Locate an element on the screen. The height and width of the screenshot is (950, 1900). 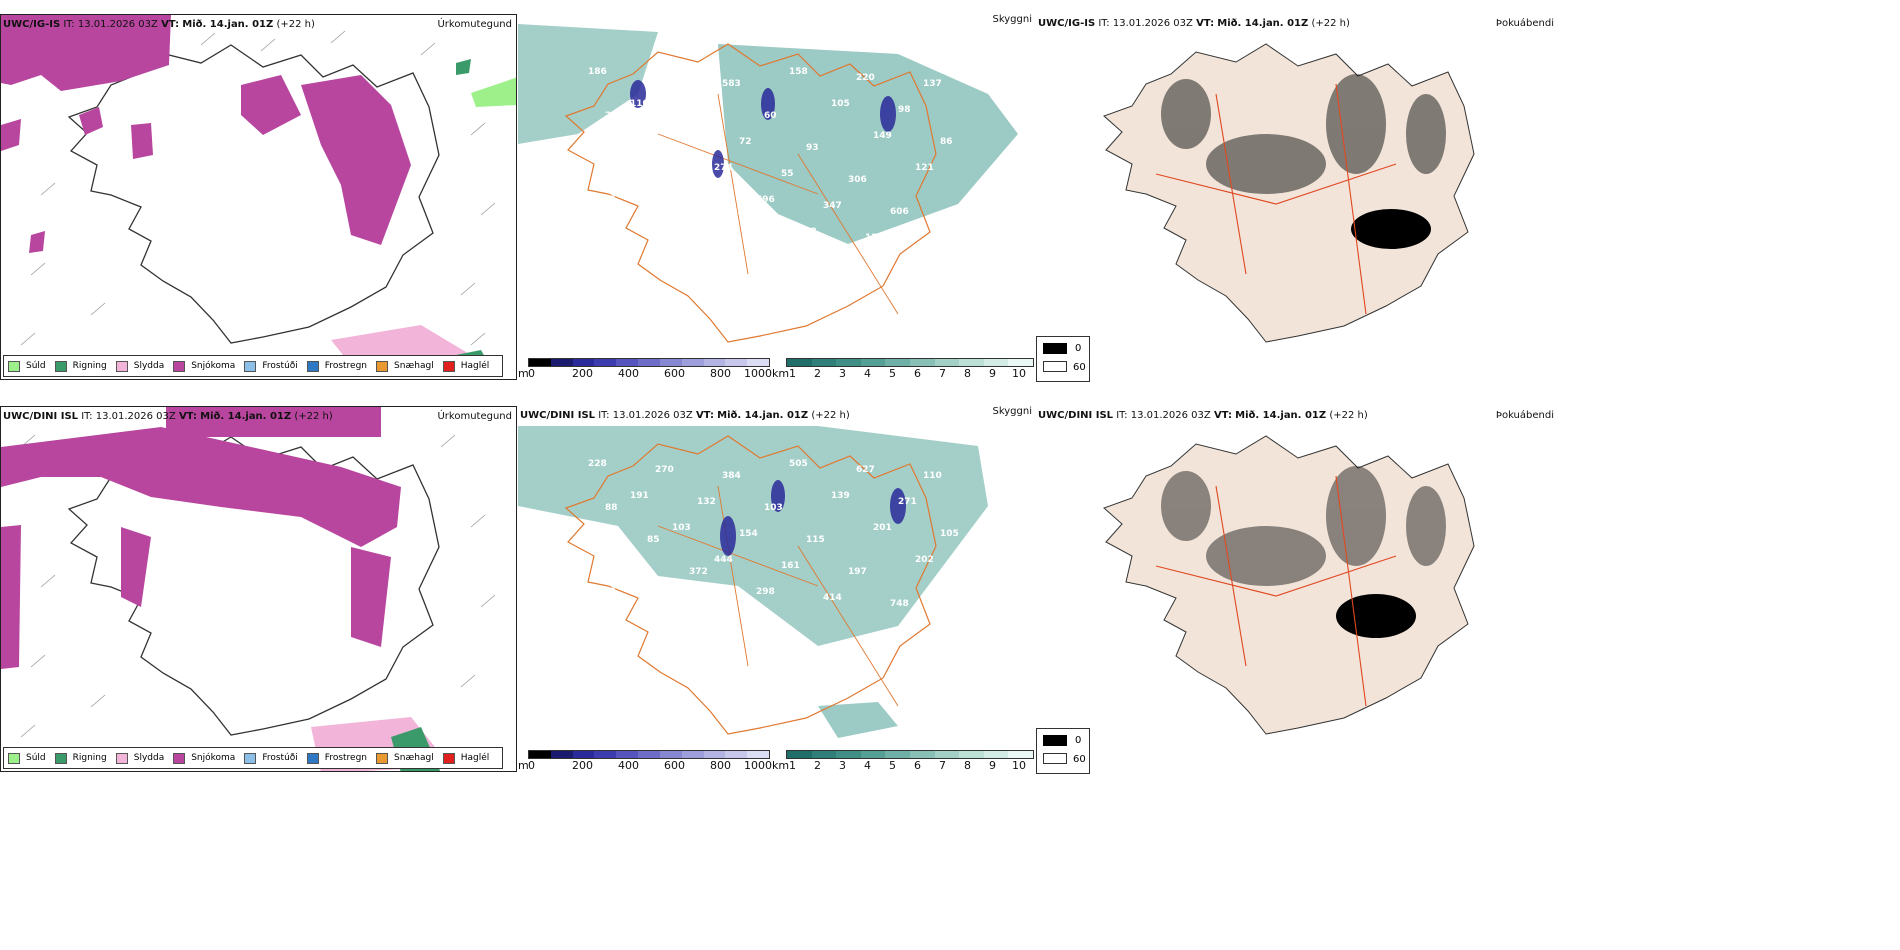
cloudbase-label: 72 is located at coordinates (745, 142).